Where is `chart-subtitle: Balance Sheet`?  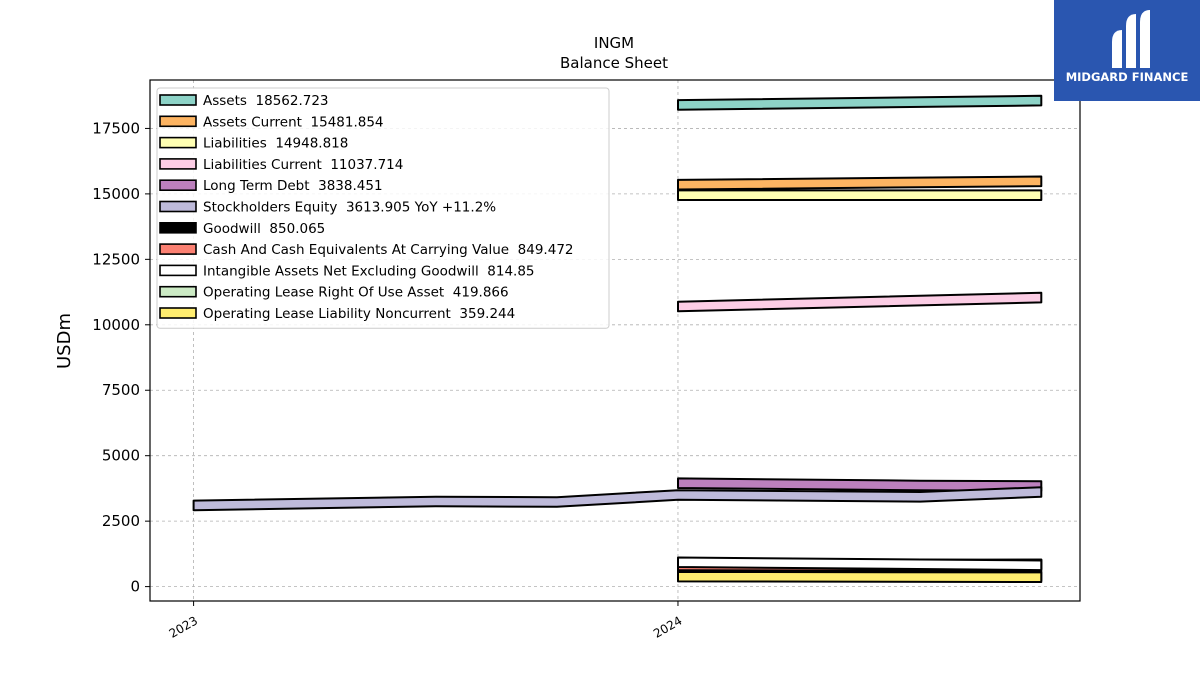 chart-subtitle: Balance Sheet is located at coordinates (614, 63).